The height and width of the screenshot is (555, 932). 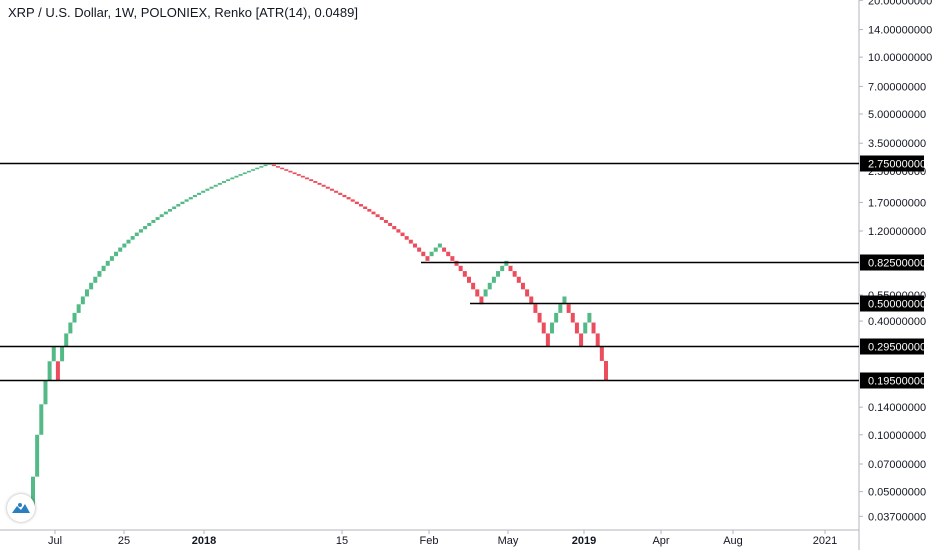 I want to click on y-tick-label: 7.00000000, so click(x=897, y=87).